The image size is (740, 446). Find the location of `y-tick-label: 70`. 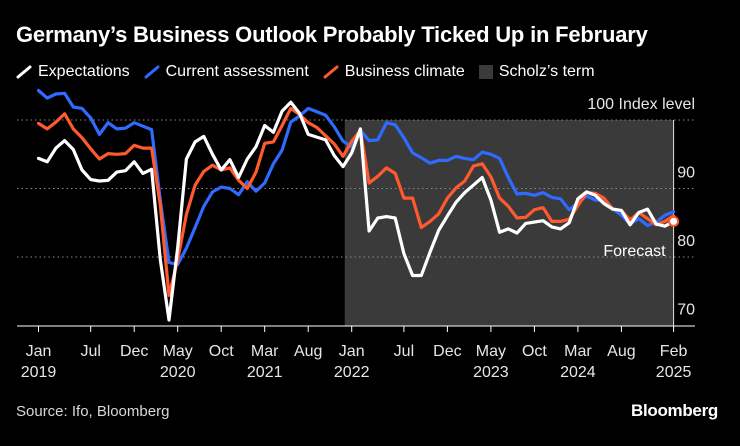

y-tick-label: 70 is located at coordinates (686, 310).